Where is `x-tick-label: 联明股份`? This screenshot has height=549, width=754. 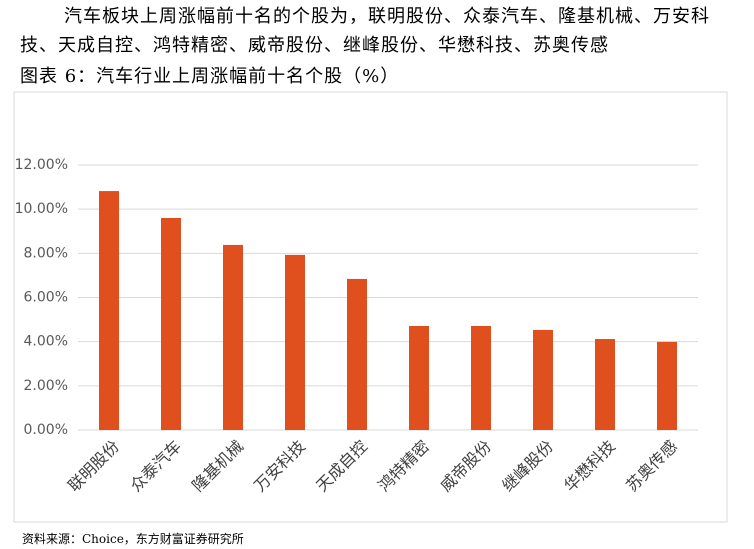
x-tick-label: 联明股份 is located at coordinates (93, 466).